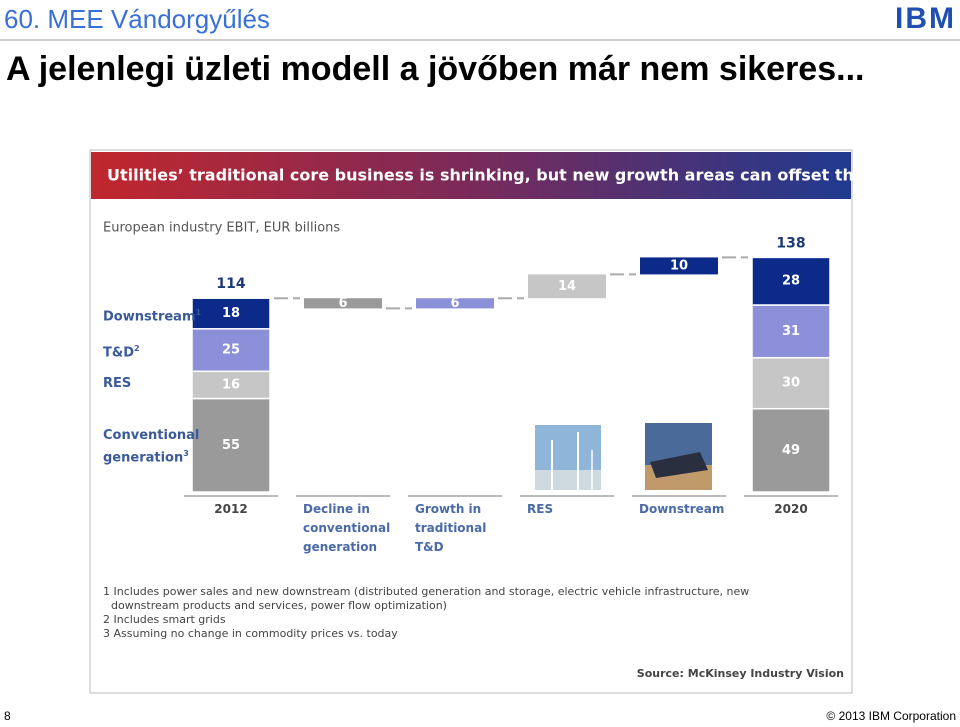 Image resolution: width=960 pixels, height=727 pixels. I want to click on legend-label: T&D2, so click(146, 351).